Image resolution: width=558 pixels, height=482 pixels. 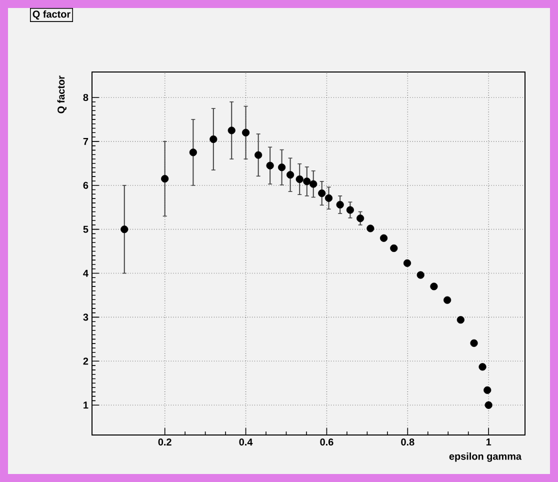 What do you see at coordinates (485, 457) in the screenshot?
I see `x-axis-title: epsilon gamma` at bounding box center [485, 457].